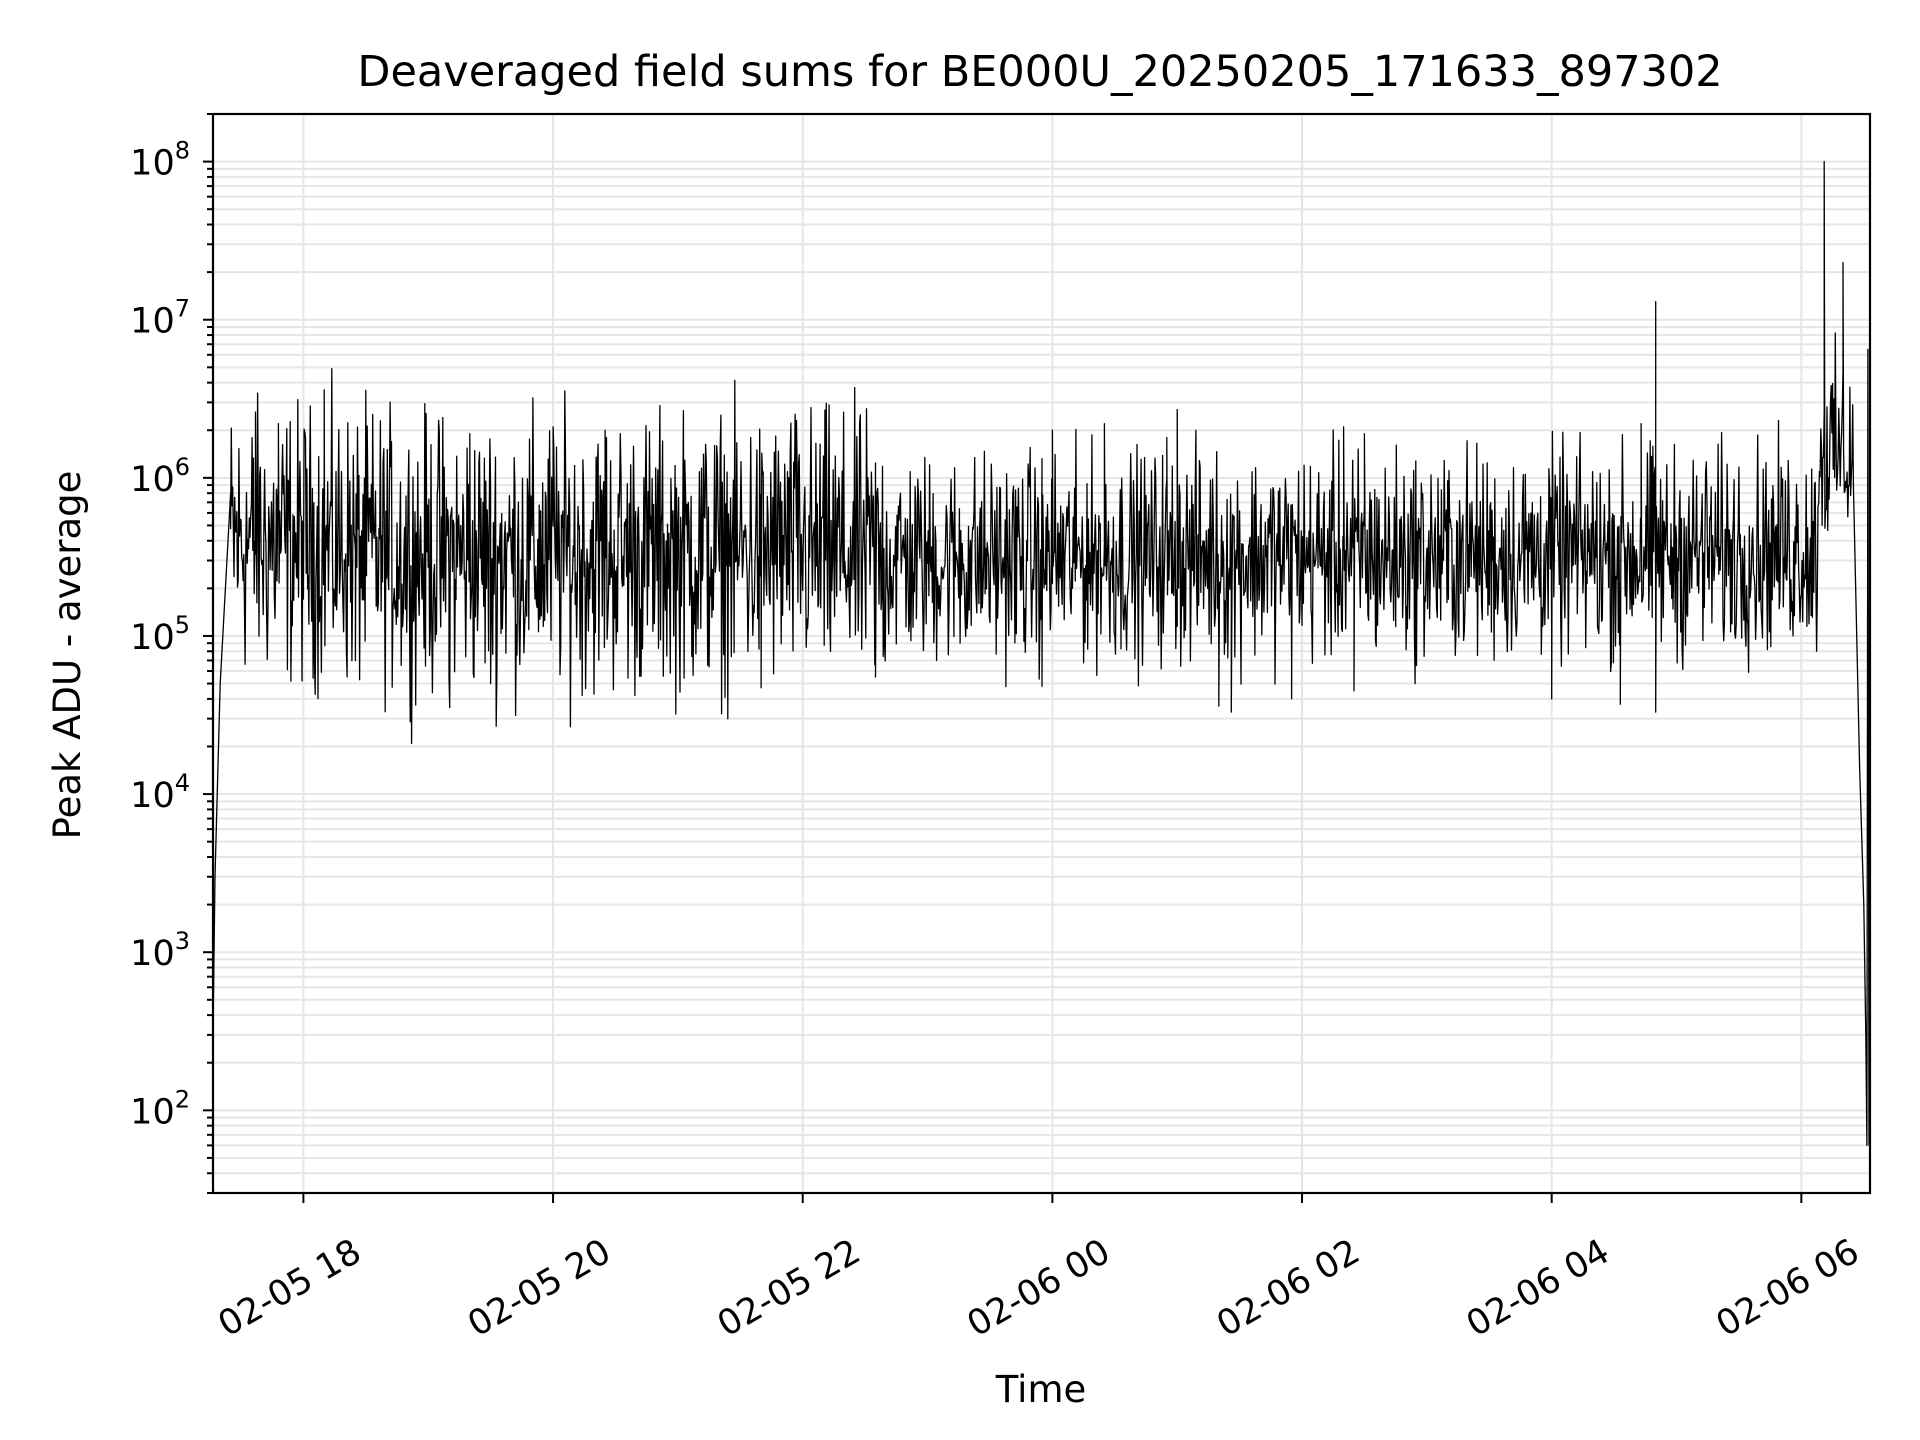 The height and width of the screenshot is (1440, 1920). Describe the element at coordinates (160, 950) in the screenshot. I see `y-tick-label: 10³` at that location.